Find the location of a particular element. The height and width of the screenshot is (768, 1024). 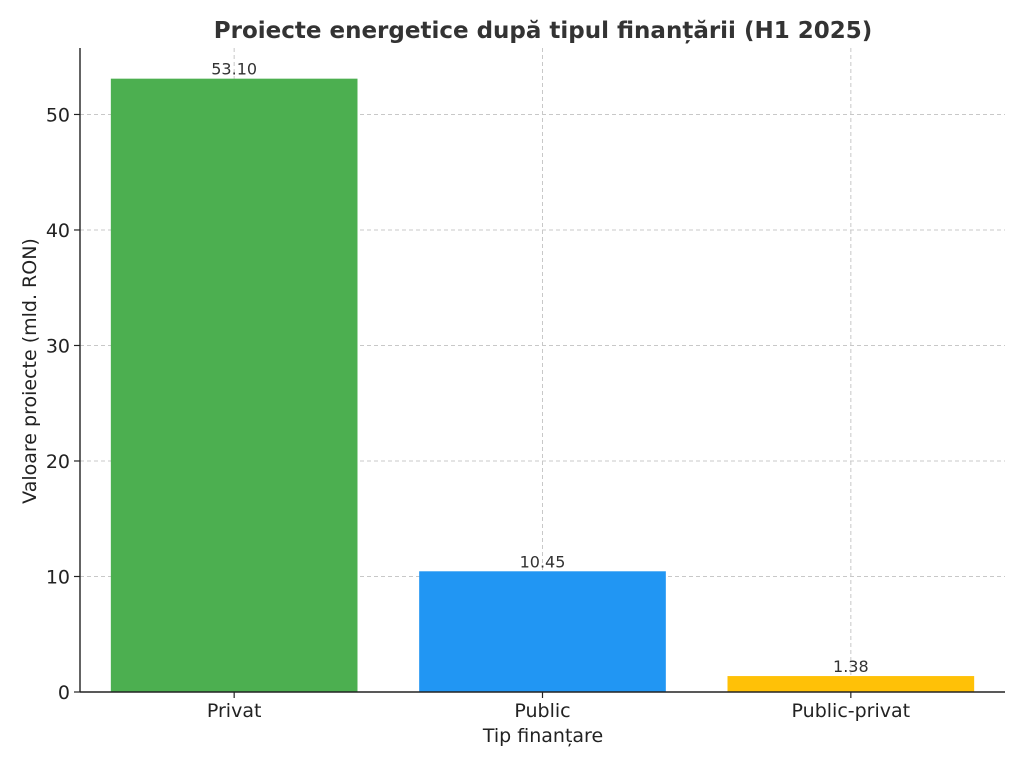

y-tick-label: 10 is located at coordinates (58, 577).